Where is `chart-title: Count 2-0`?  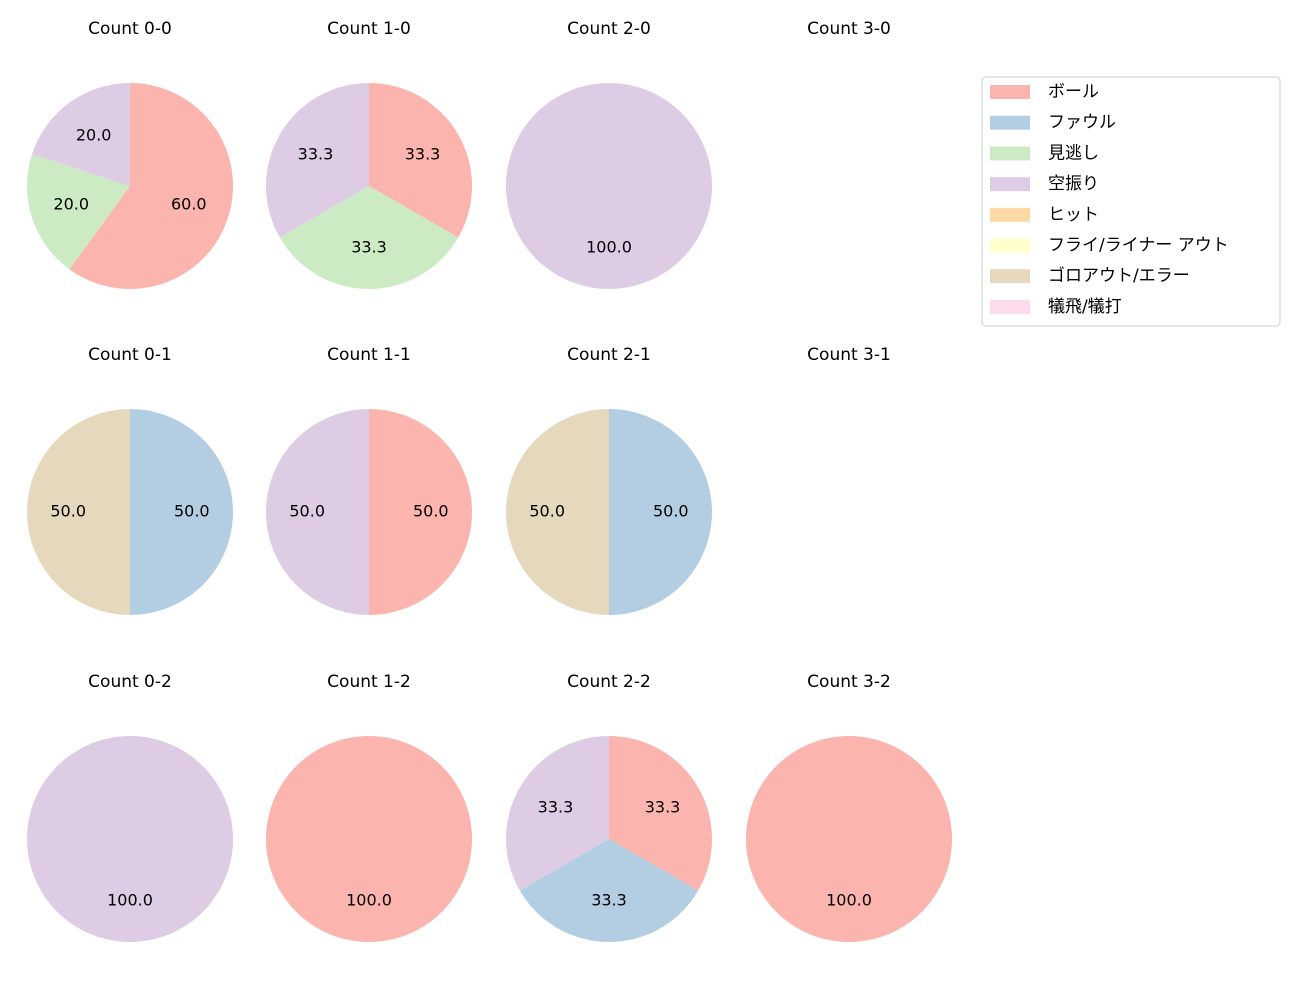
chart-title: Count 2-0 is located at coordinates (609, 29).